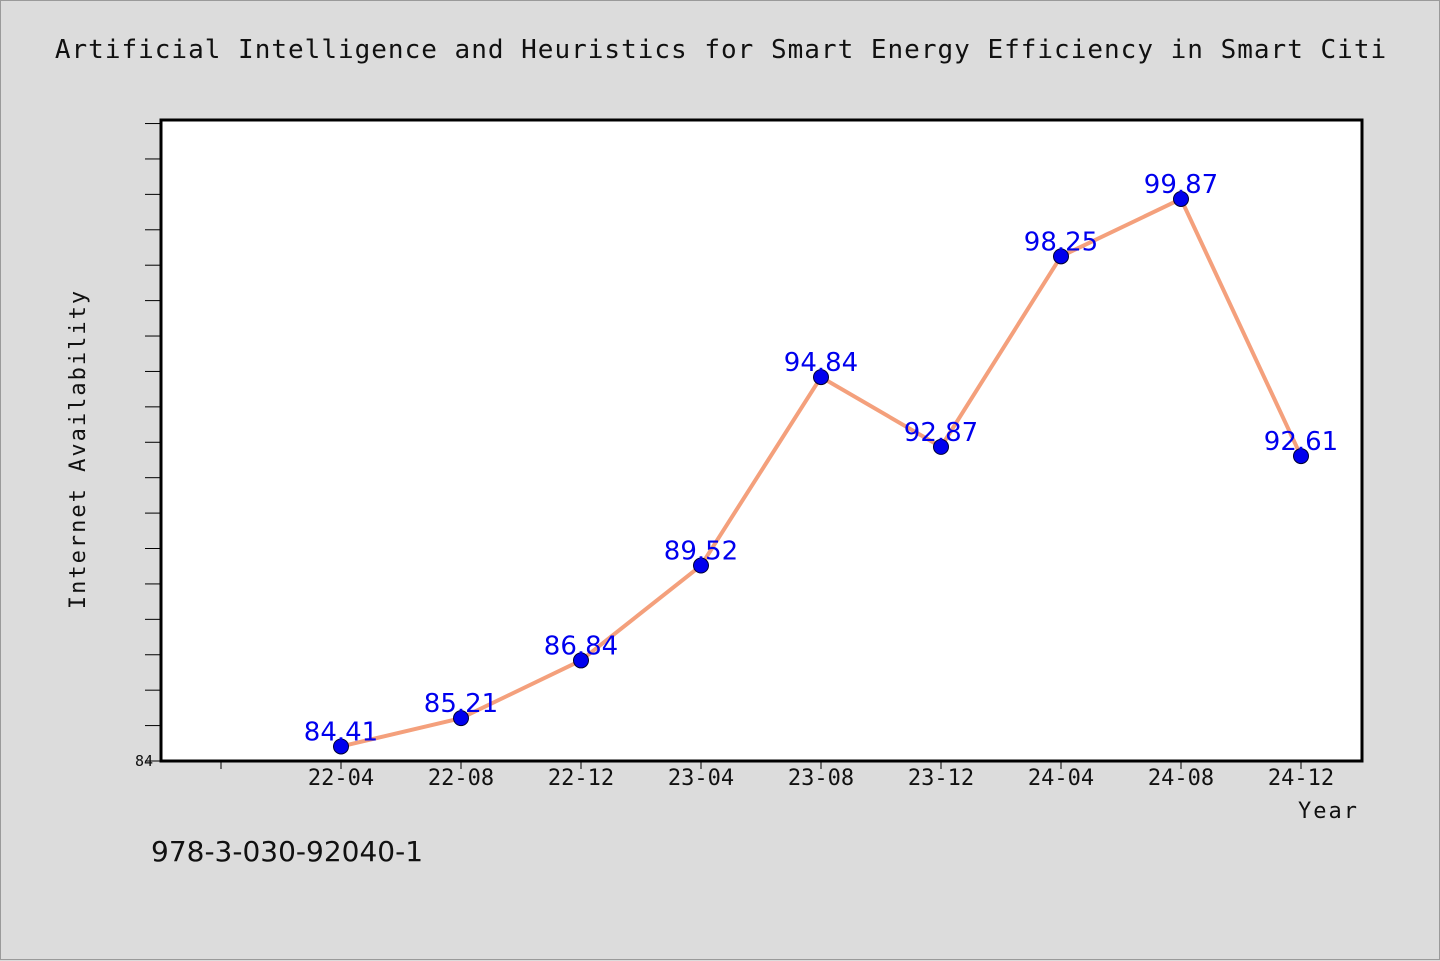 This screenshot has height=961, width=1440. What do you see at coordinates (941, 778) in the screenshot?
I see `x-tick-label: 23-12` at bounding box center [941, 778].